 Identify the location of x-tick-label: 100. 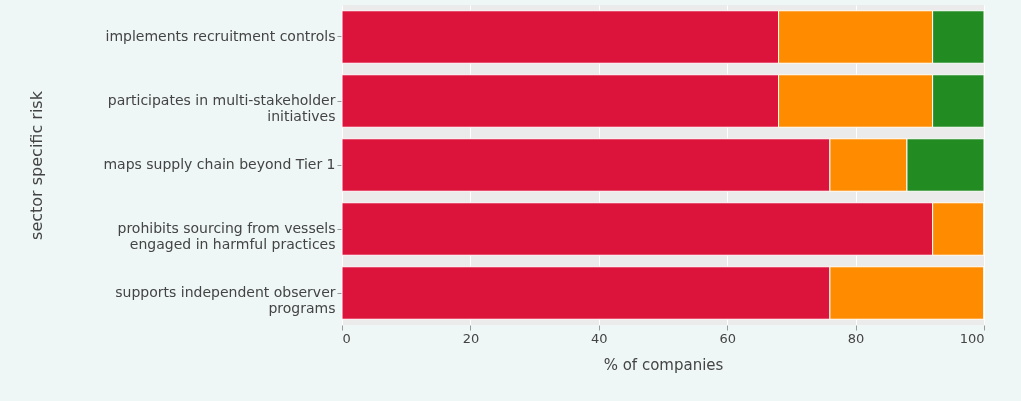
(972, 338).